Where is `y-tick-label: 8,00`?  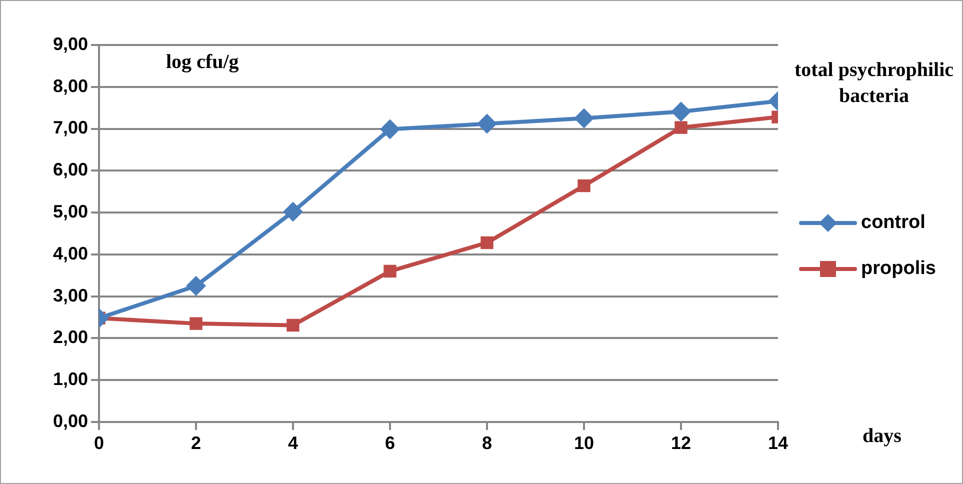
y-tick-label: 8,00 is located at coordinates (70, 86).